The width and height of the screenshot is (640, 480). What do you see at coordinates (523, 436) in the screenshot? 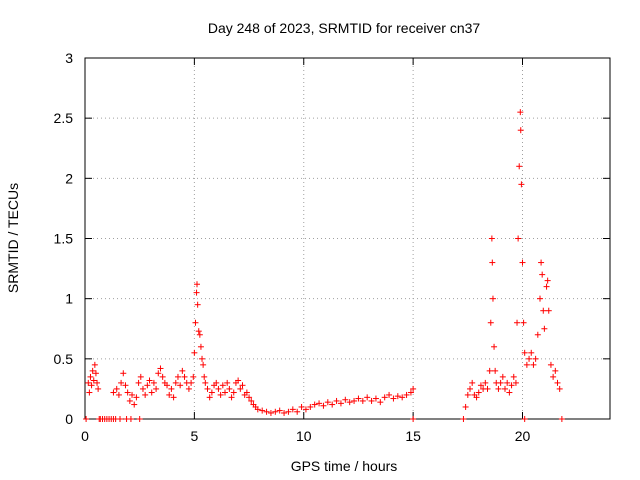
I see `x-tick-label: 20` at bounding box center [523, 436].